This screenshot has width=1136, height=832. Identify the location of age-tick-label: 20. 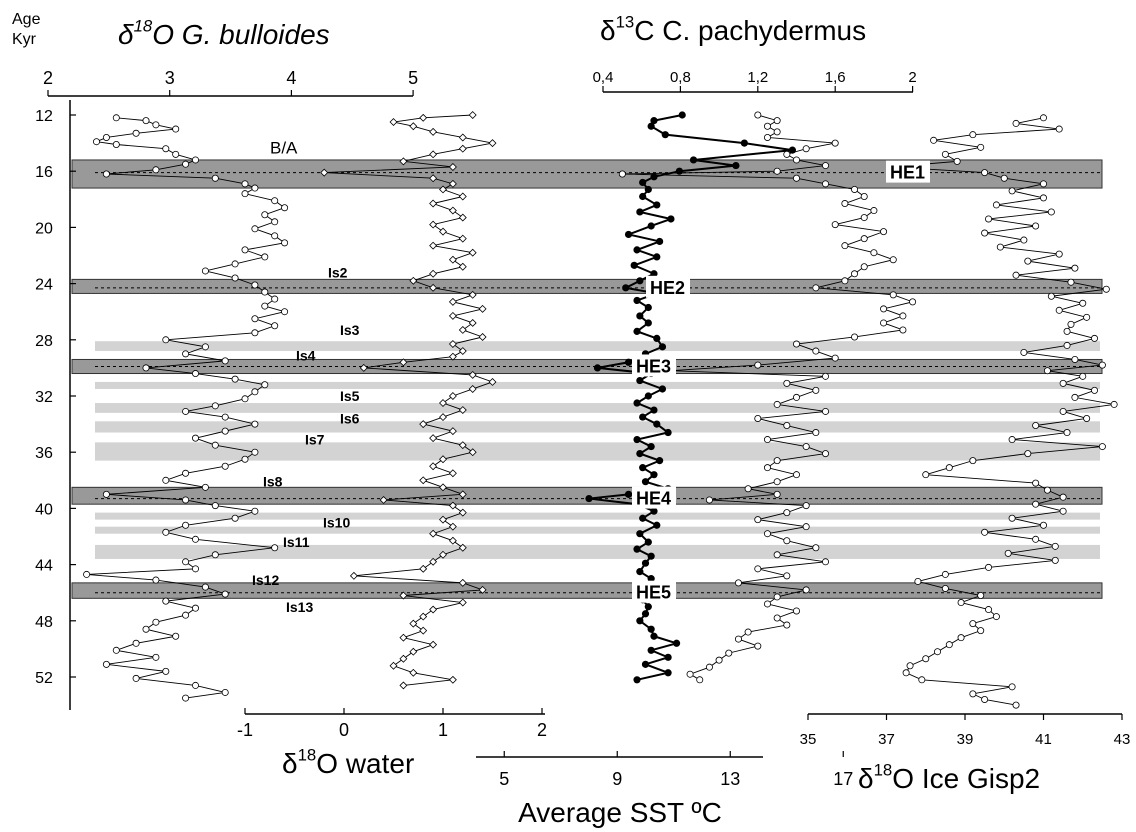
(44, 228).